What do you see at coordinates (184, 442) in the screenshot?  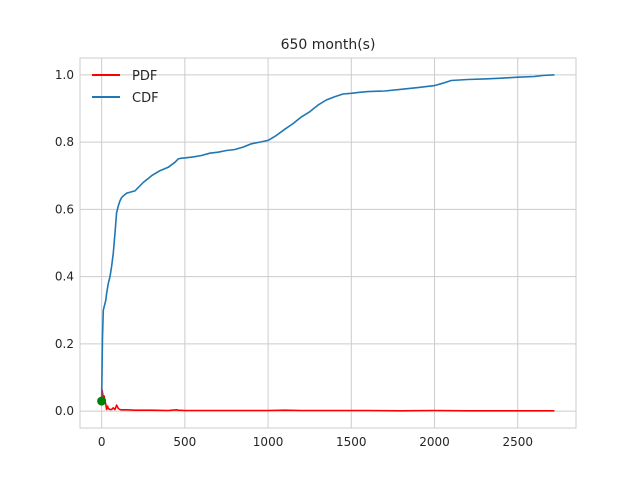 I see `x-tick-label: 500` at bounding box center [184, 442].